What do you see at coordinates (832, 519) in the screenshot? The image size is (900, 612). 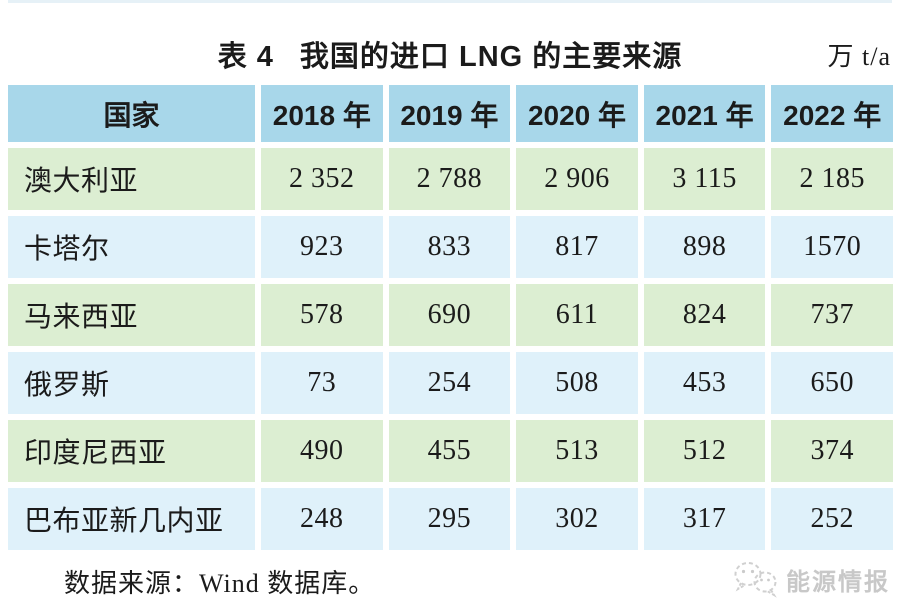 I see `value-cell: 252` at bounding box center [832, 519].